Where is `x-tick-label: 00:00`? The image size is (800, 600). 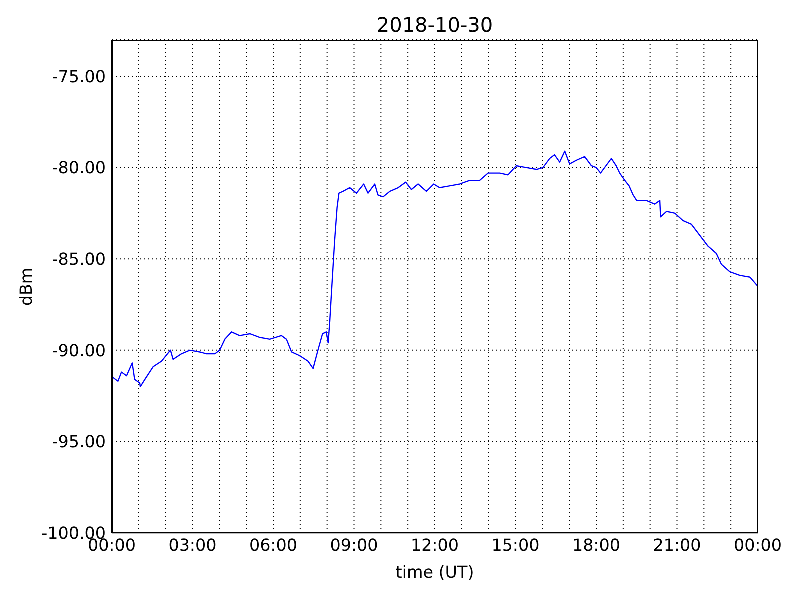
x-tick-label: 00:00 is located at coordinates (758, 544).